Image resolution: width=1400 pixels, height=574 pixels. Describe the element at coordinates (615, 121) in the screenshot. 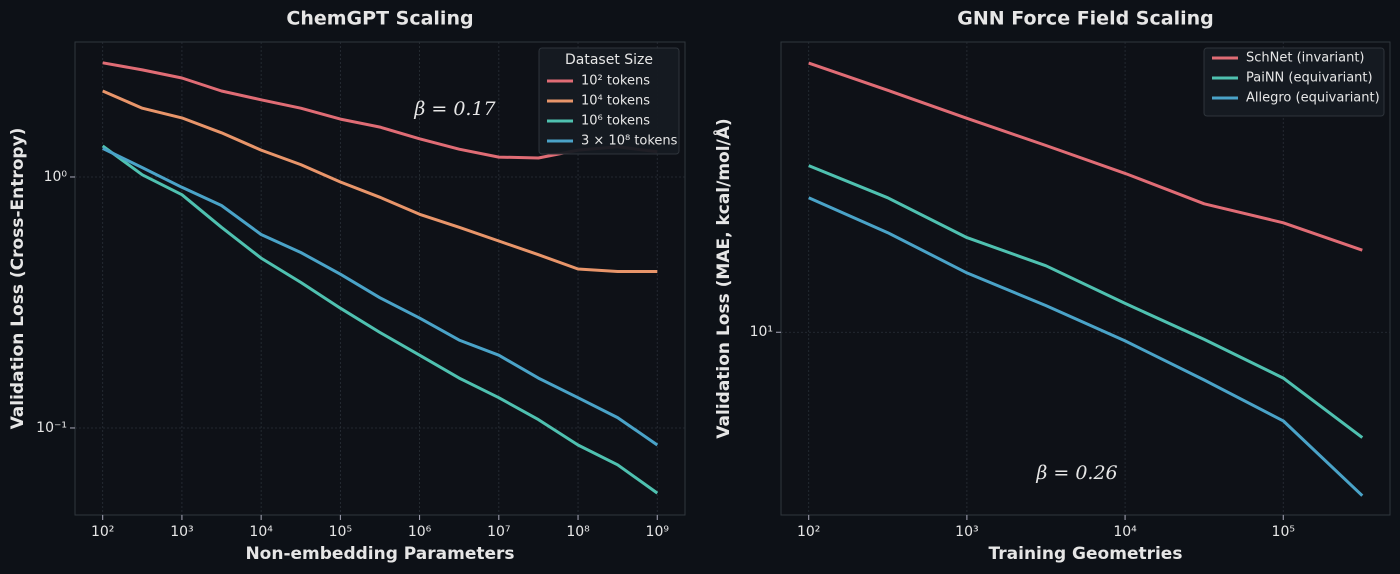

I see `legend-label: 10⁶ tokens` at that location.